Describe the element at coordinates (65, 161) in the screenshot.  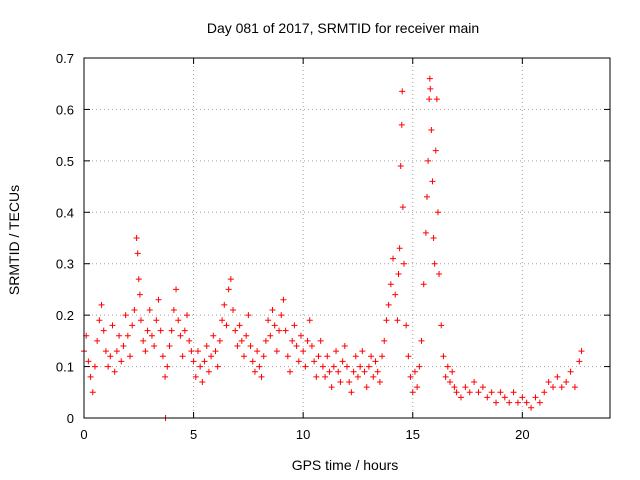
I see `y-tick-label: 0.5` at that location.